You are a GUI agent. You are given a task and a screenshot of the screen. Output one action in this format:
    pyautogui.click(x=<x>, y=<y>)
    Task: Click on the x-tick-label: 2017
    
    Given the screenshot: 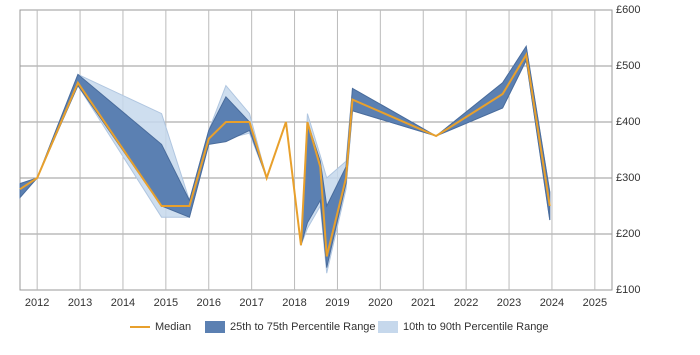 What is the action you would take?
    pyautogui.click(x=251, y=303)
    